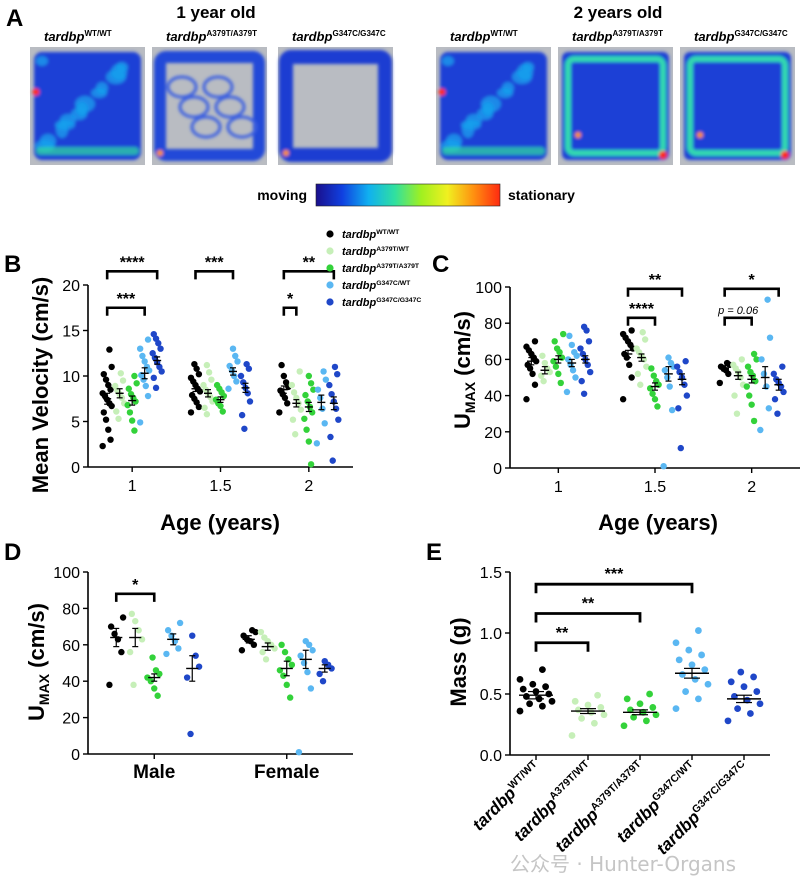 This screenshot has height=895, width=800. I want to click on group-2-years-title: 2 years old, so click(618, 12).